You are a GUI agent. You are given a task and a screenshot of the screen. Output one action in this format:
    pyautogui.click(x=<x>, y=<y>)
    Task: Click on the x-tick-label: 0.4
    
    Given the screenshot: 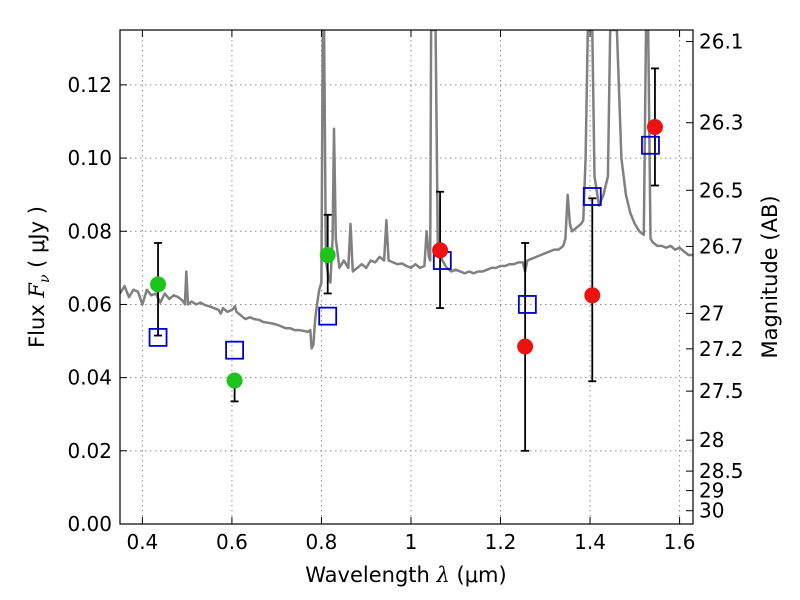 What is the action you would take?
    pyautogui.click(x=142, y=542)
    